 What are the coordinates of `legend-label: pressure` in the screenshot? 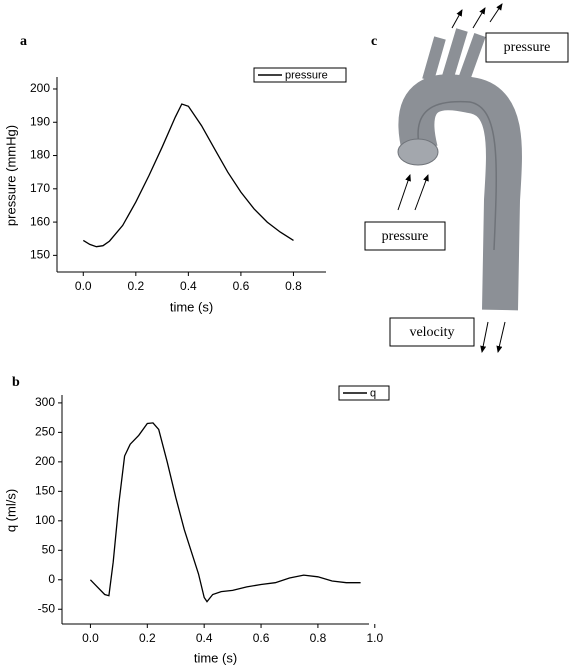 It's located at (306, 75).